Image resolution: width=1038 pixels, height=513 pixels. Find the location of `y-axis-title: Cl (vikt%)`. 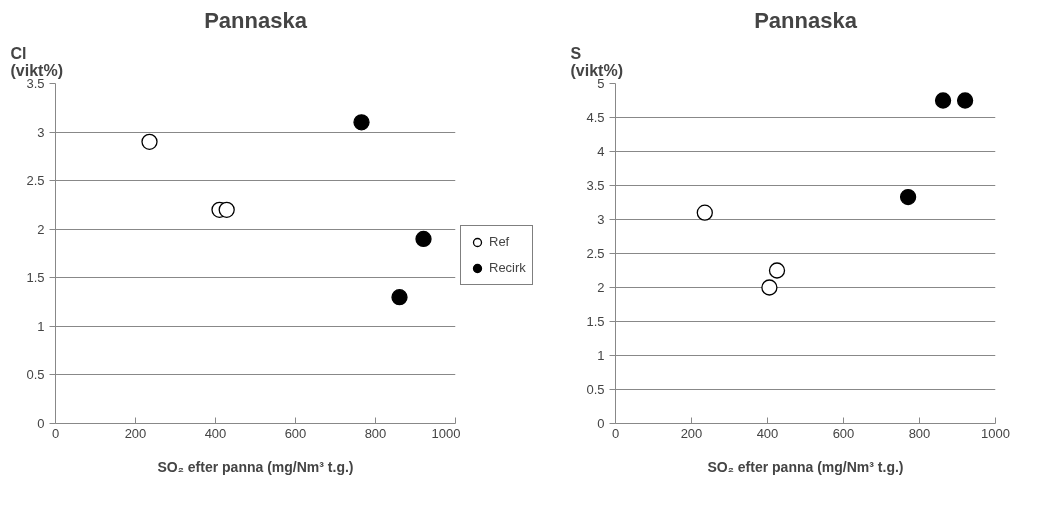

y-axis-title: Cl (vikt%) is located at coordinates (36, 61).